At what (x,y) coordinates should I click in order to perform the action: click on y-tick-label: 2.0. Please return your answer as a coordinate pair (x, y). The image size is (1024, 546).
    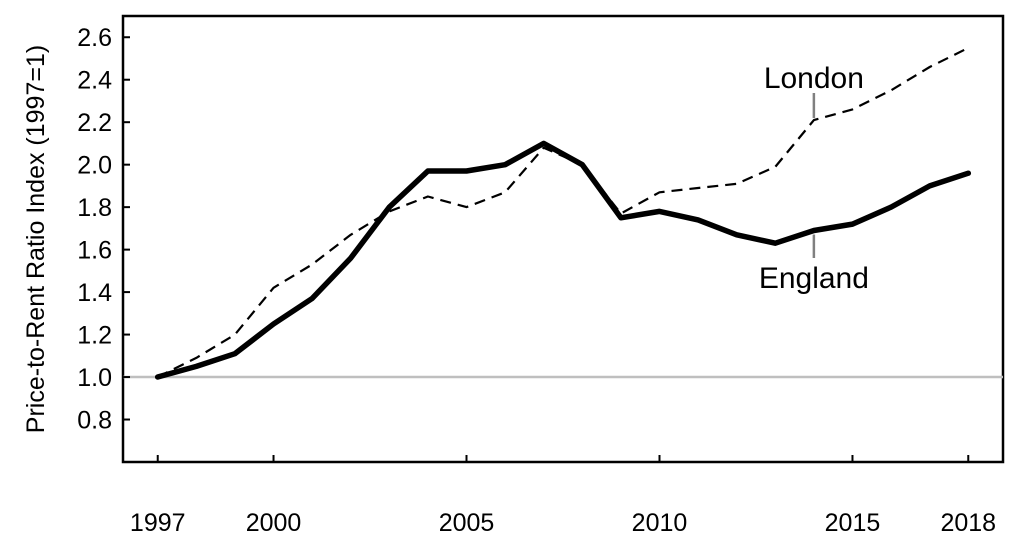
    Looking at the image, I should click on (94, 166).